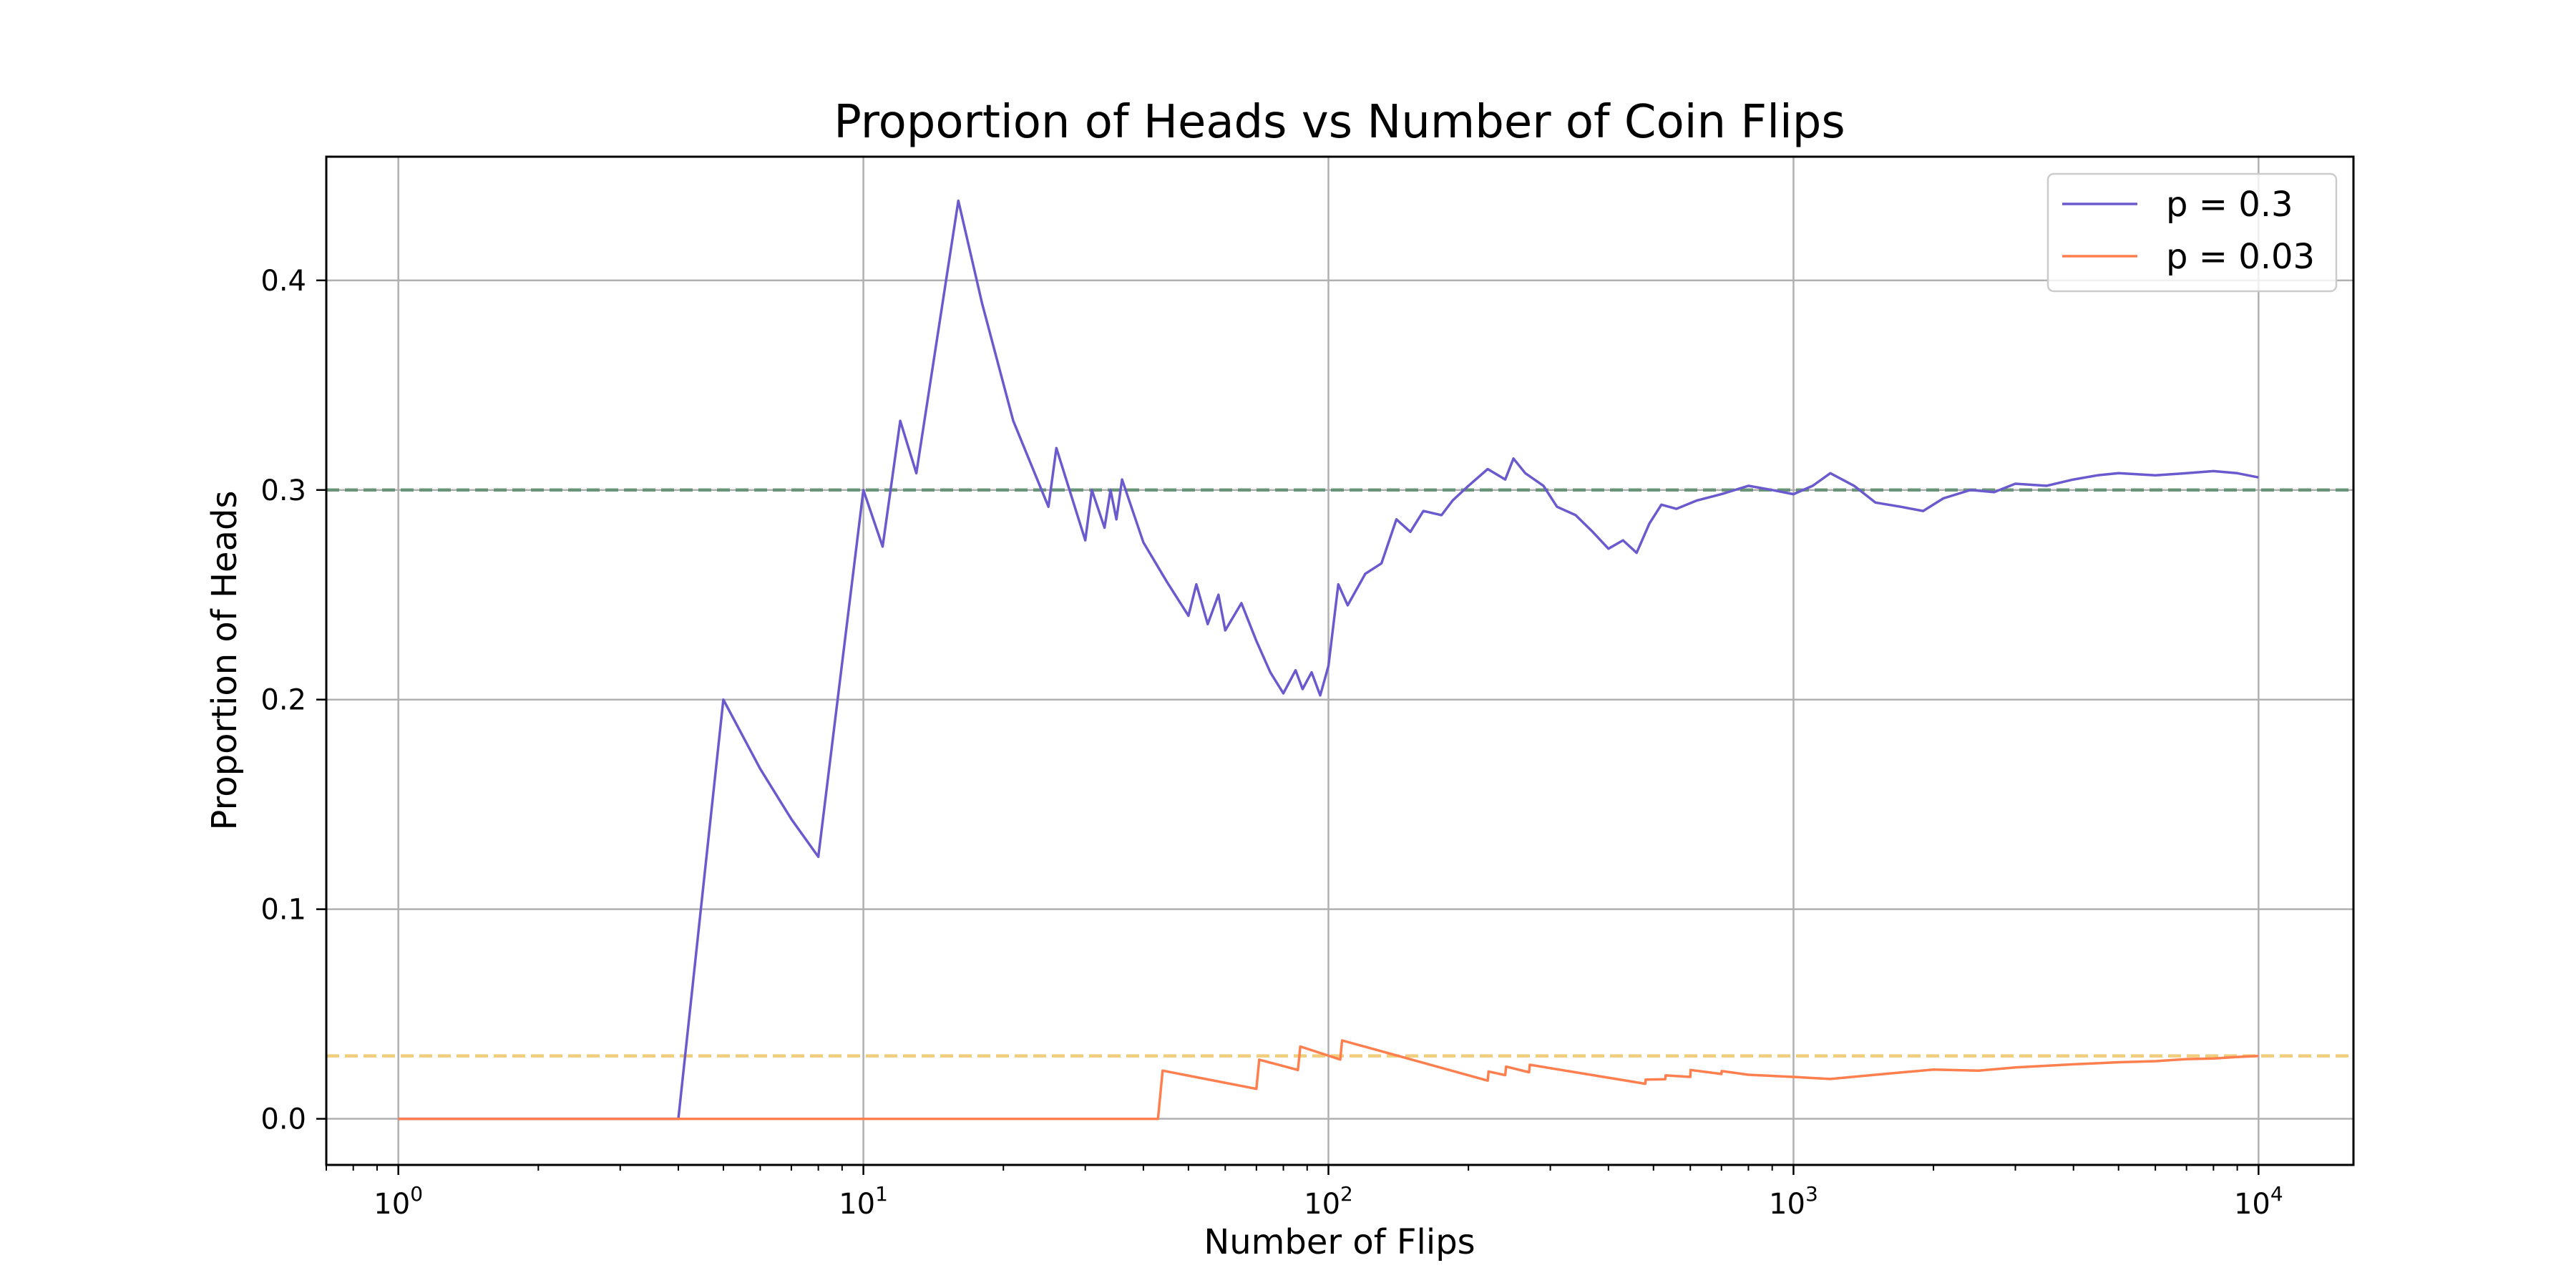 This screenshot has width=2576, height=1288. What do you see at coordinates (225, 661) in the screenshot?
I see `y-axis-label: Proportion of Heads` at bounding box center [225, 661].